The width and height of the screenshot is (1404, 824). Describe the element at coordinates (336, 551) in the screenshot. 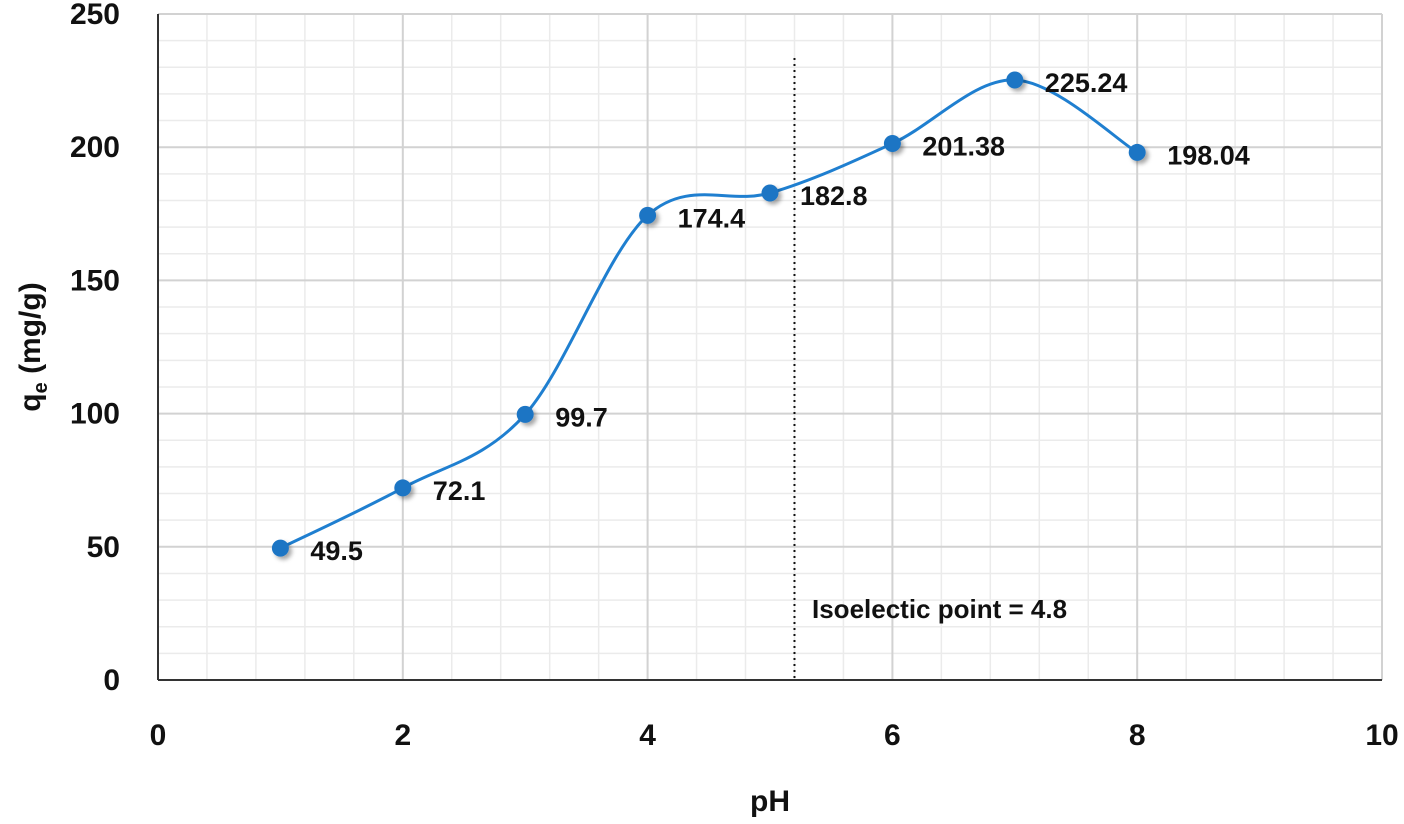

I see `data-label: 49.5` at that location.